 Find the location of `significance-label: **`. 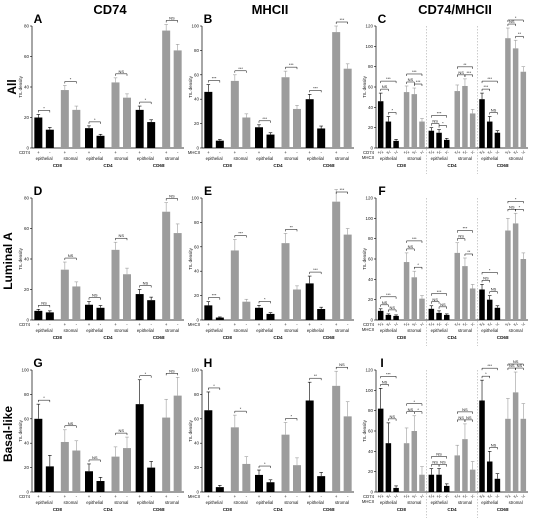

significance-label: ** is located at coordinates (469, 251).